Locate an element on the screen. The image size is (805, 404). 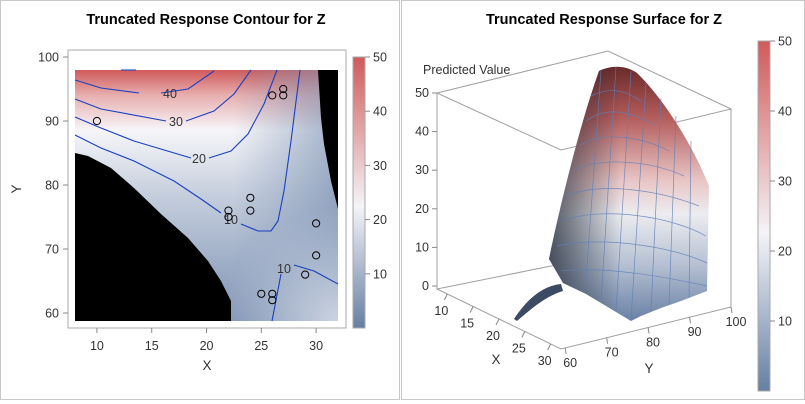
surface-y-tick-label: 100 is located at coordinates (736, 322).